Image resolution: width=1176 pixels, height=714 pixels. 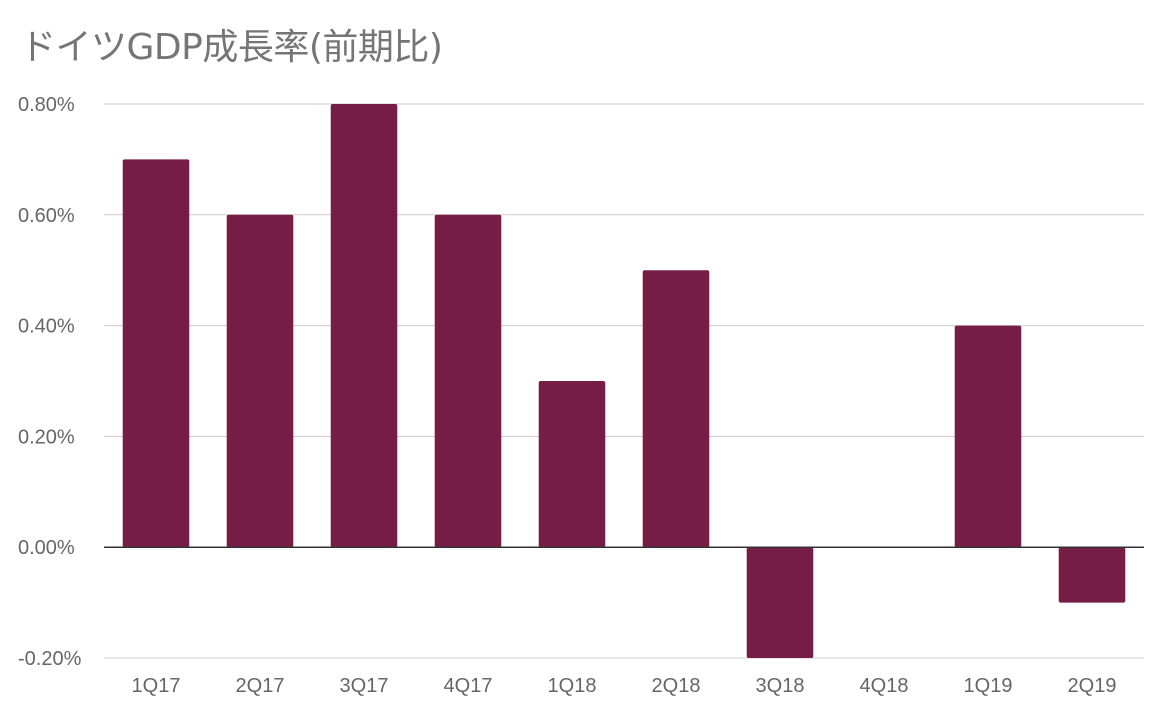 I want to click on chart-title: ドイツGDP成長率(前期比), so click(x=231, y=47).